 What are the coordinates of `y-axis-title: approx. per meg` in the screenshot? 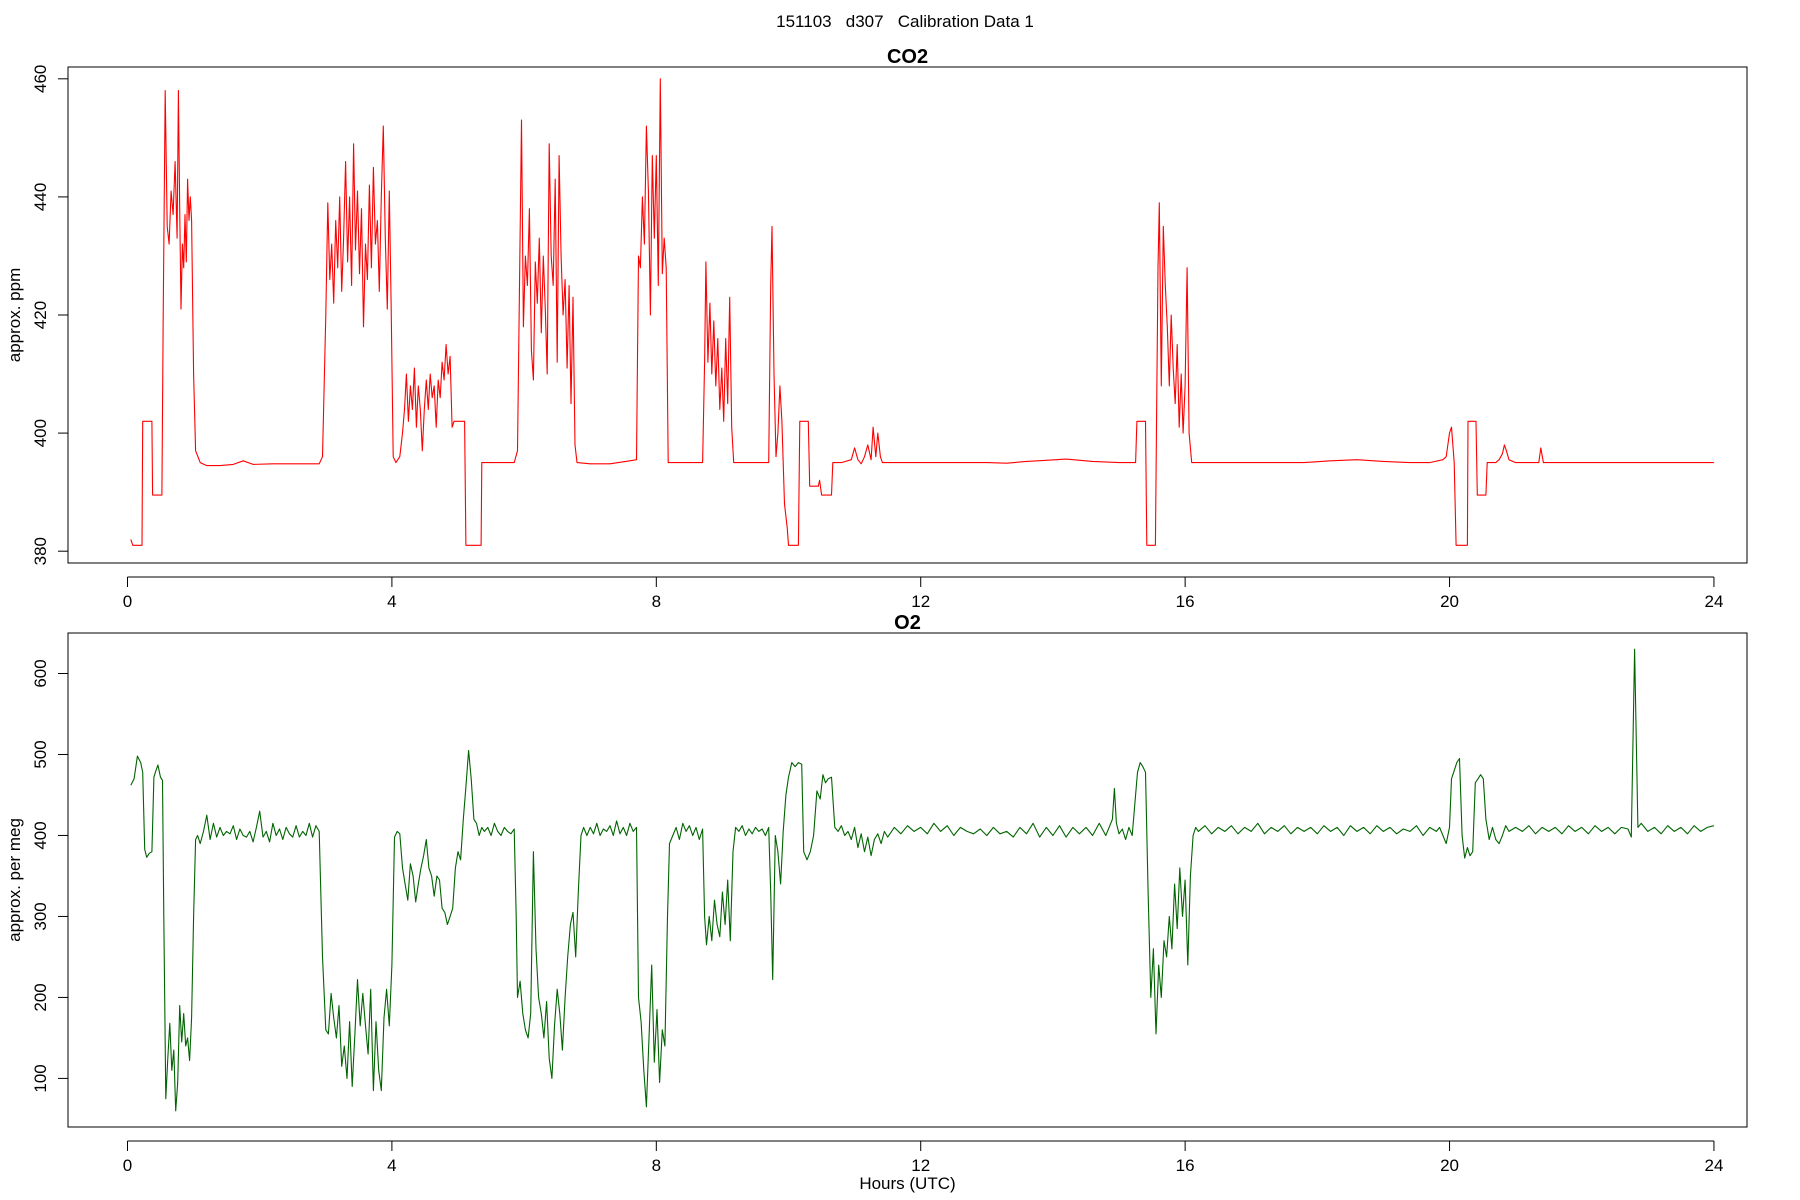 It's located at (14, 880).